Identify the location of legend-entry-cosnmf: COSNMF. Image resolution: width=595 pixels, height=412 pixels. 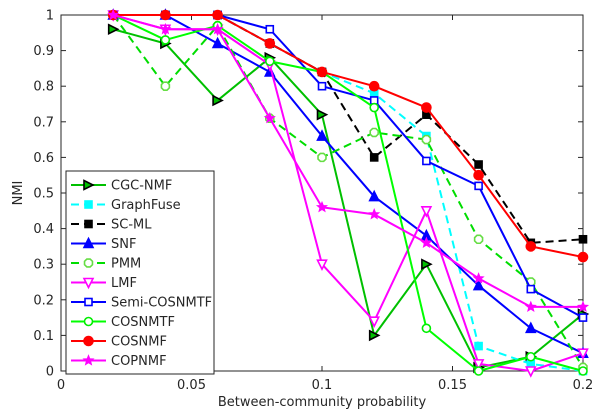
(119, 342).